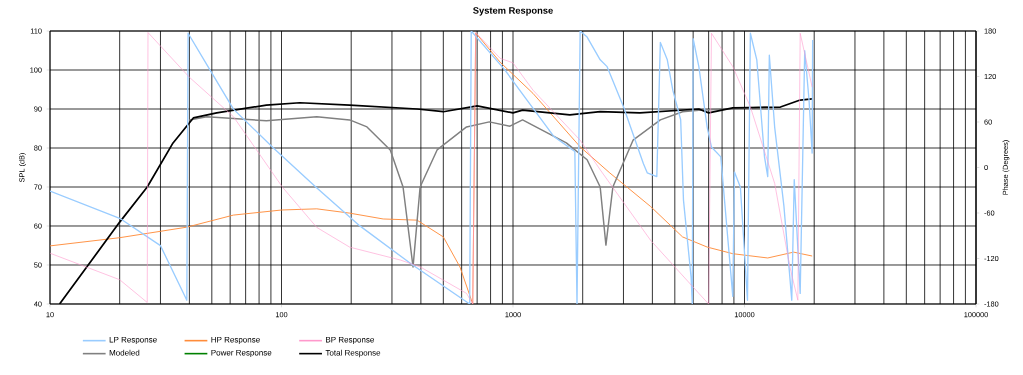  What do you see at coordinates (513, 11) in the screenshot?
I see `chart-title: System Response` at bounding box center [513, 11].